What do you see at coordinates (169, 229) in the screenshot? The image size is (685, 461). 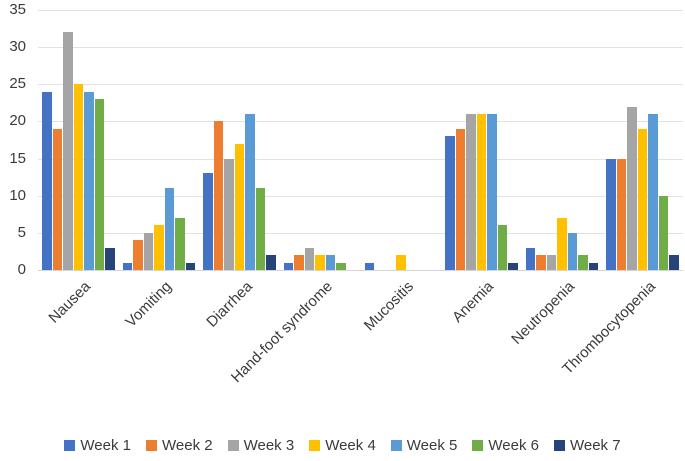 I see `bar-week-5-vomiting` at bounding box center [169, 229].